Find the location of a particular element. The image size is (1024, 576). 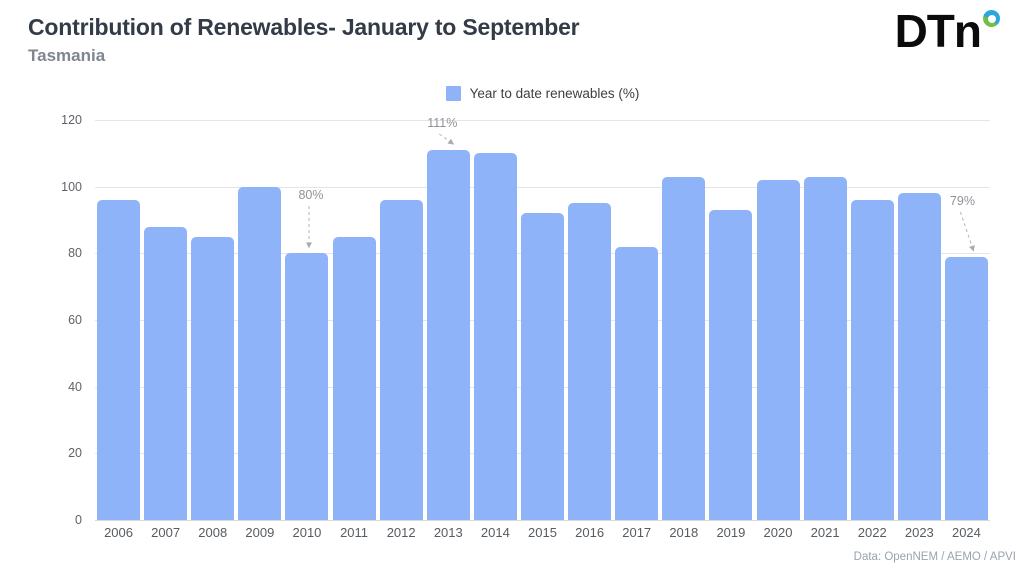

x-tick-label-2012: 2012 is located at coordinates (401, 532).